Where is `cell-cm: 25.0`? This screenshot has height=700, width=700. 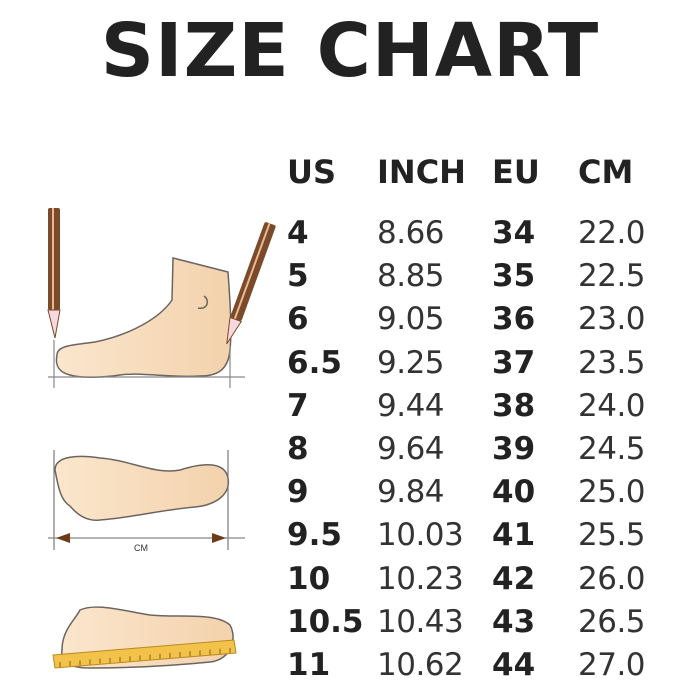
cell-cm: 25.0 is located at coordinates (612, 492).